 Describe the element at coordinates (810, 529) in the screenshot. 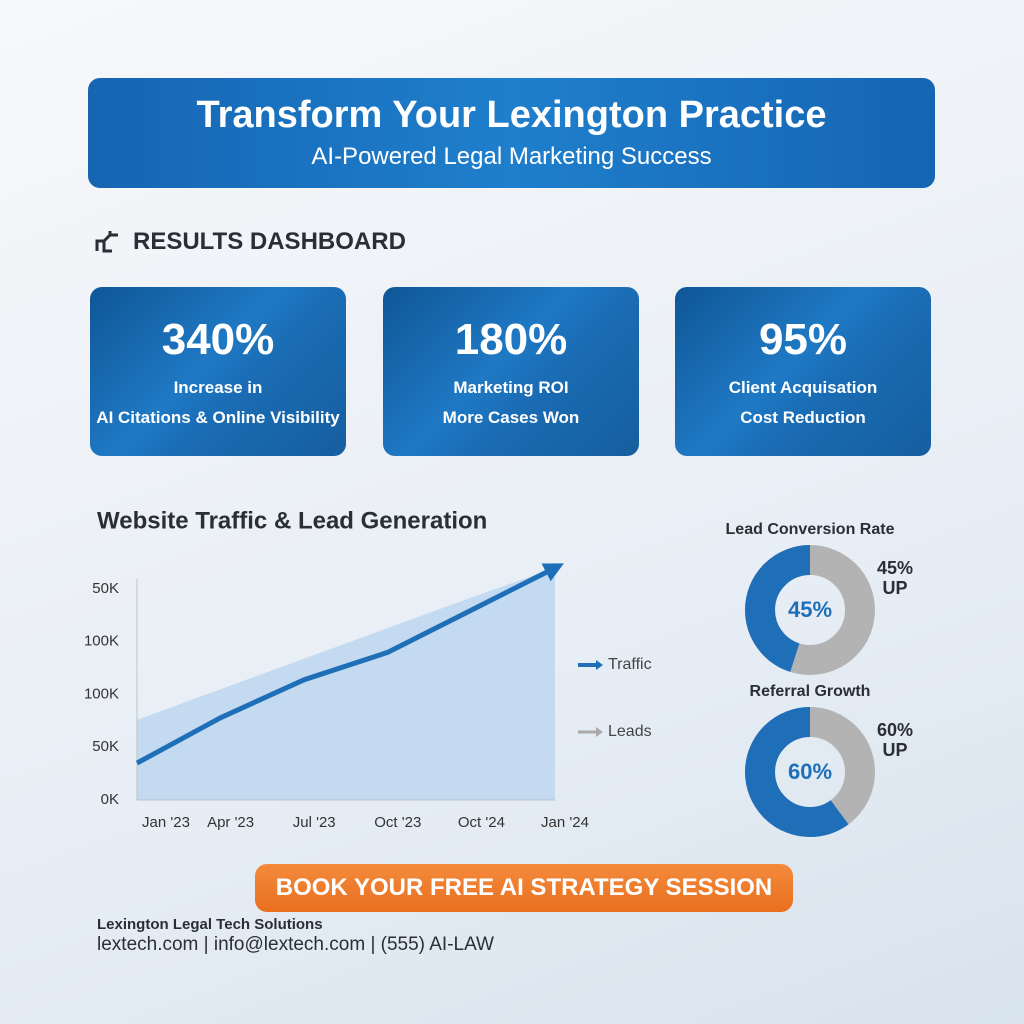

I see `donut-title: Lead Conversion Rate` at that location.